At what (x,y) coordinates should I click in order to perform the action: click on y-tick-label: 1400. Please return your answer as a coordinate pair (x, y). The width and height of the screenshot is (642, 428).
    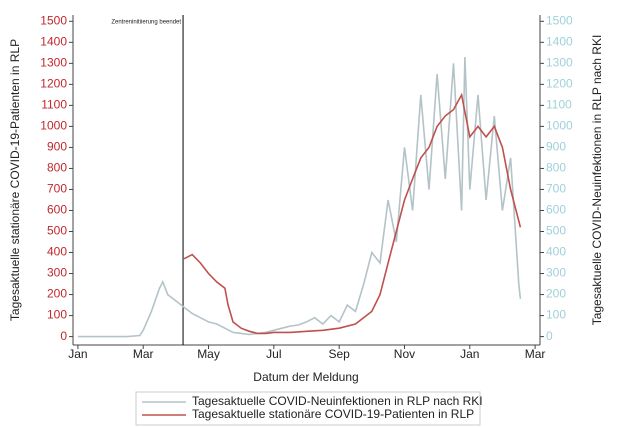
    Looking at the image, I should click on (53, 41).